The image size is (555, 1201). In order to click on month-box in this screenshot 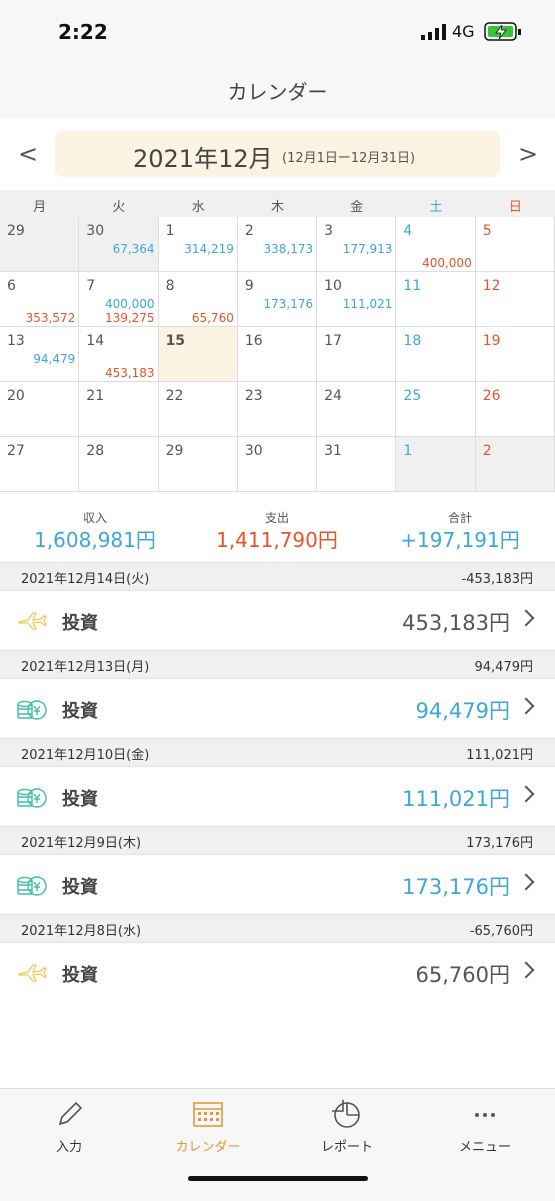, I will do `click(277, 154)`.